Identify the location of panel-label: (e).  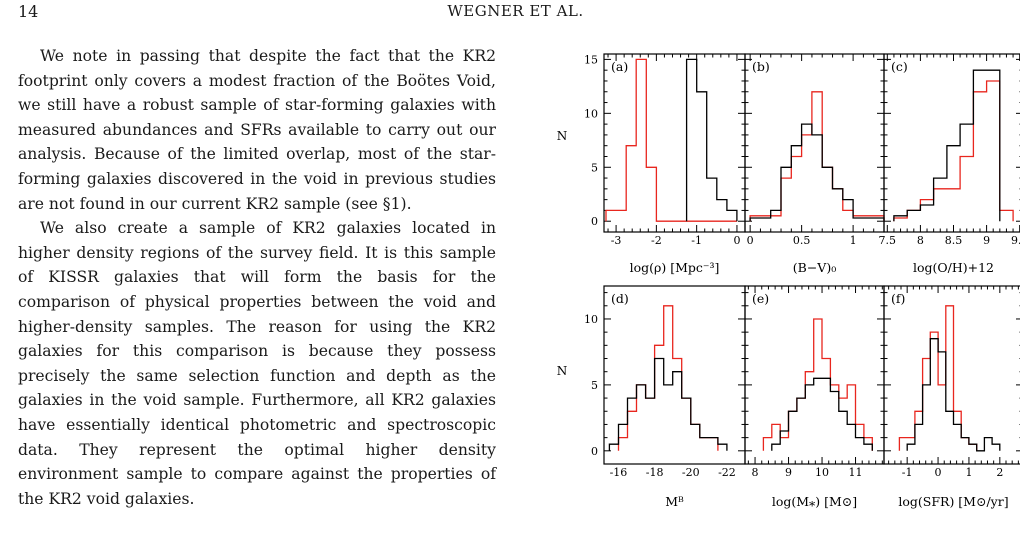
(760, 298).